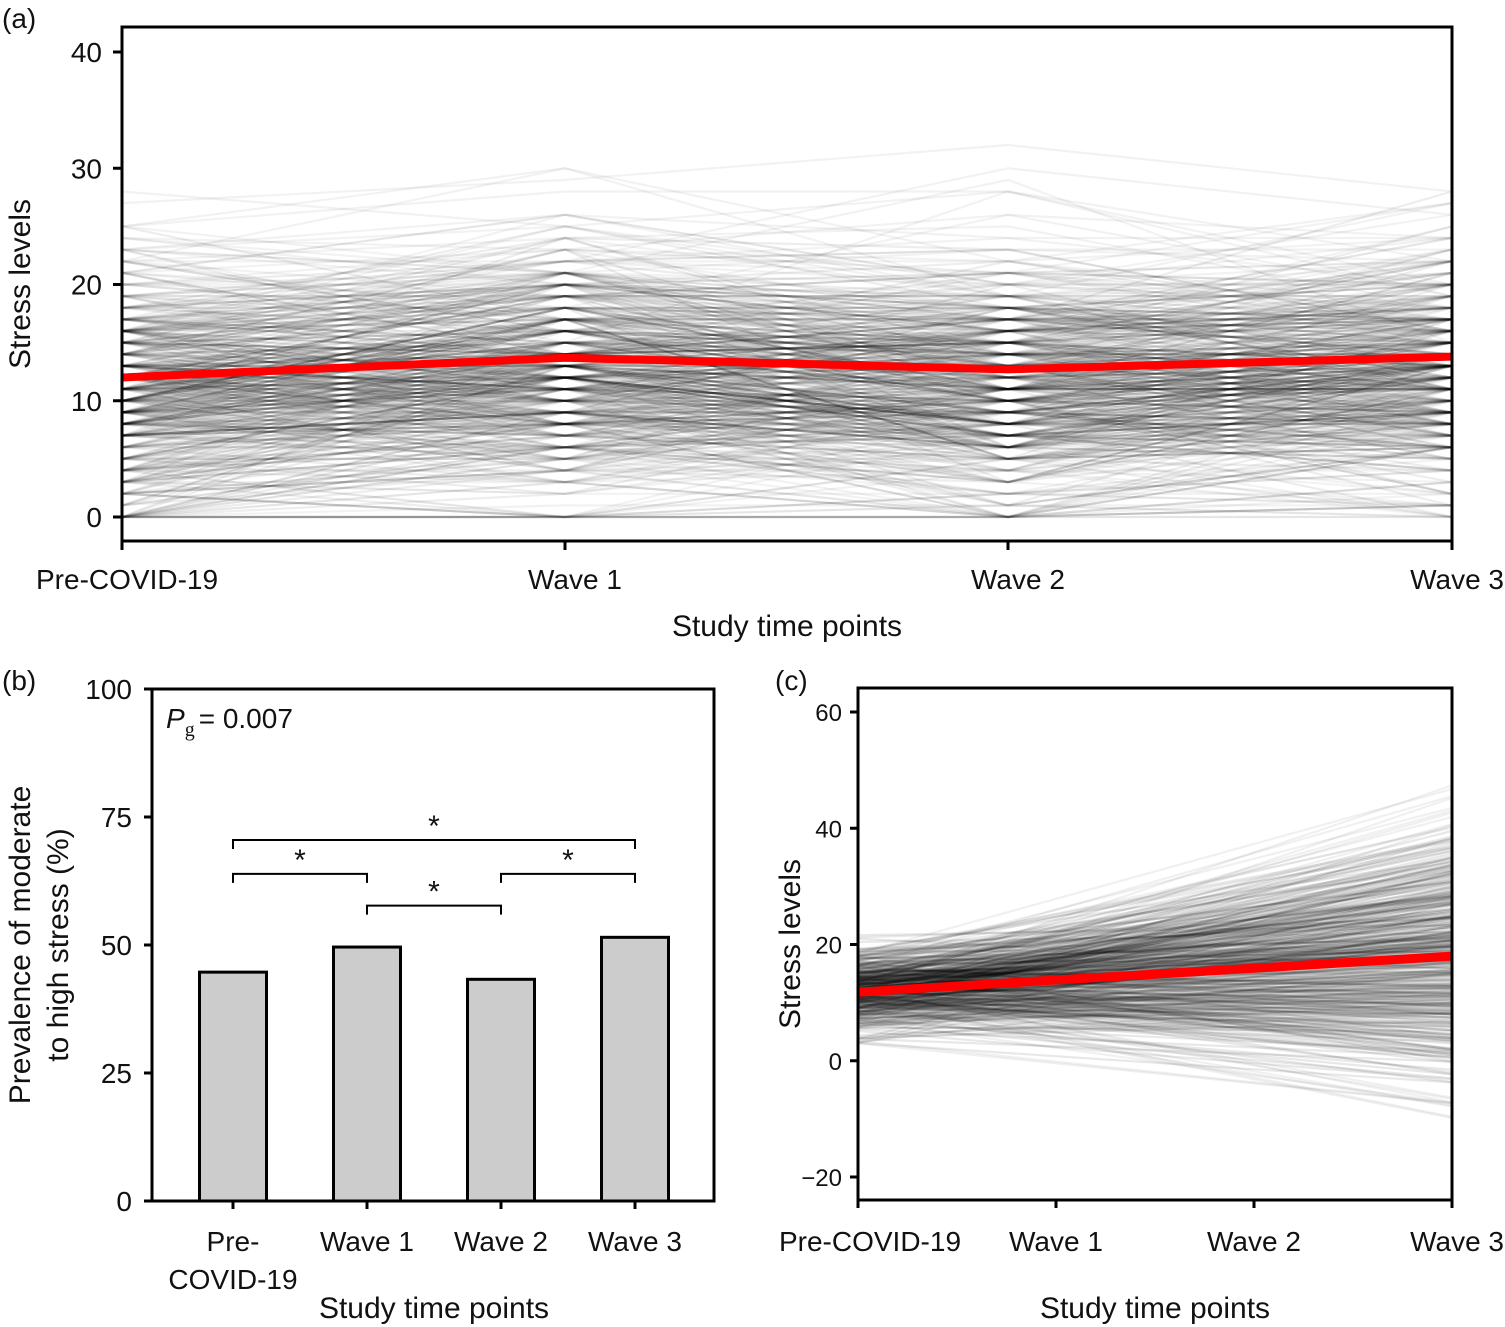  What do you see at coordinates (300, 877) in the screenshot?
I see `panel-b-bracket` at bounding box center [300, 877].